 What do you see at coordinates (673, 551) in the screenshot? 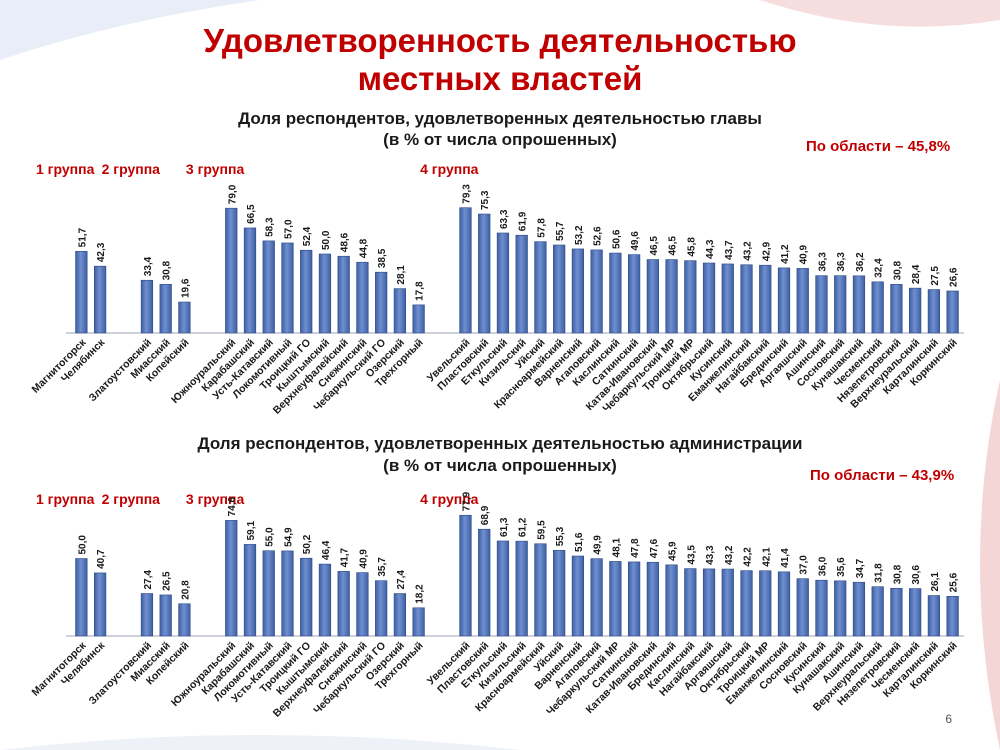
I see `data-label: 45,9` at bounding box center [673, 551].